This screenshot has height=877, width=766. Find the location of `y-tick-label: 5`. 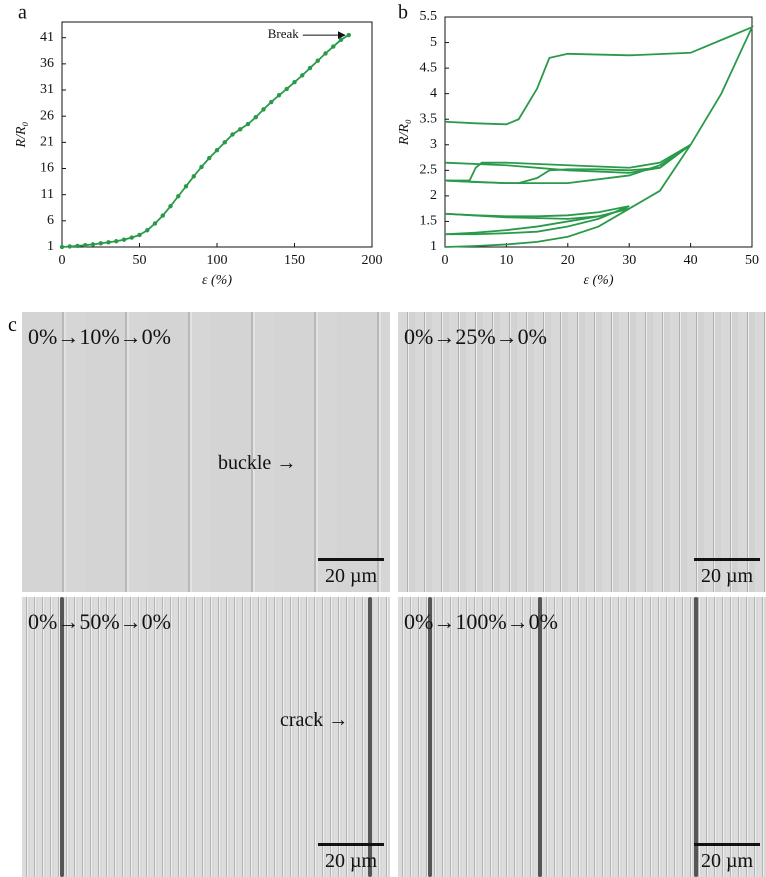

y-tick-label: 5 is located at coordinates (433, 42).